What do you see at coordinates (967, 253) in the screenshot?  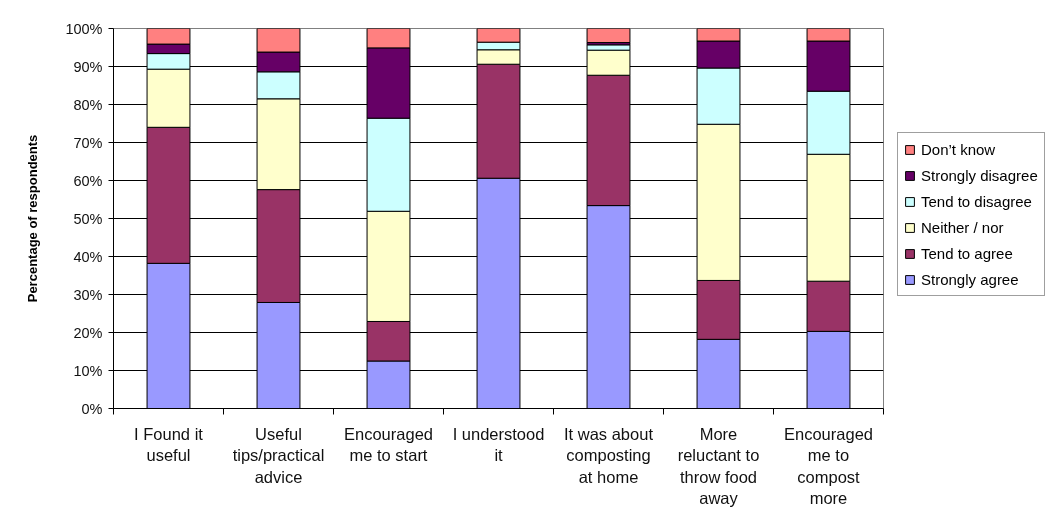 I see `legend-label: Tend to agree` at bounding box center [967, 253].